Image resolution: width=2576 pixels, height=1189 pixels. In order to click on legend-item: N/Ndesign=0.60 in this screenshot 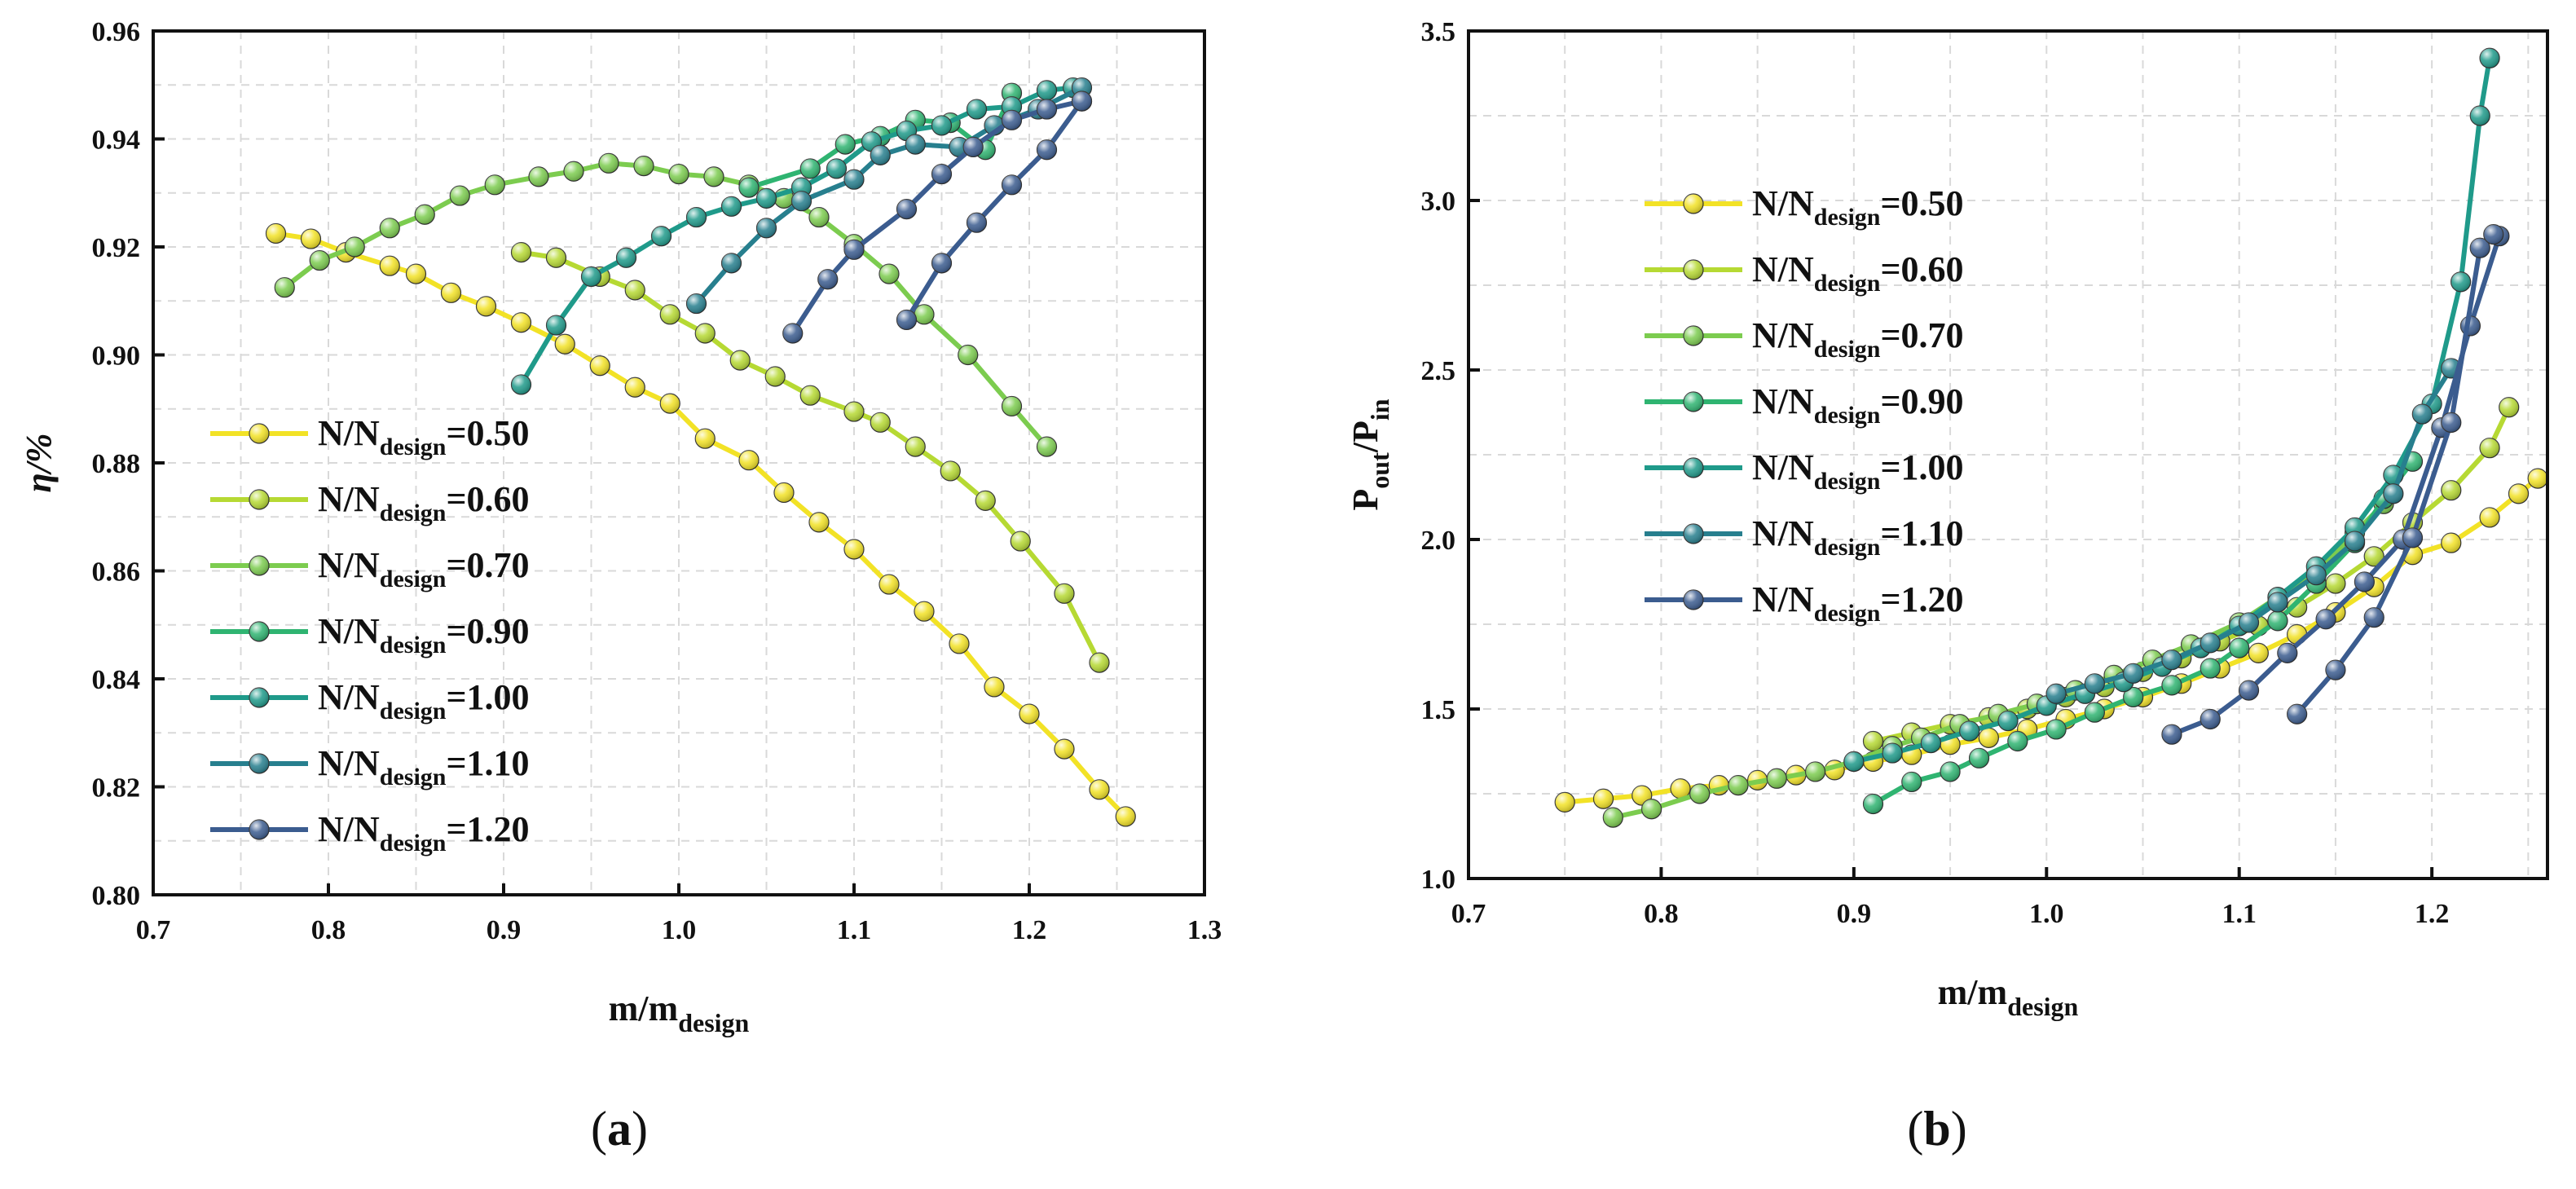, I will do `click(1805, 273)`.